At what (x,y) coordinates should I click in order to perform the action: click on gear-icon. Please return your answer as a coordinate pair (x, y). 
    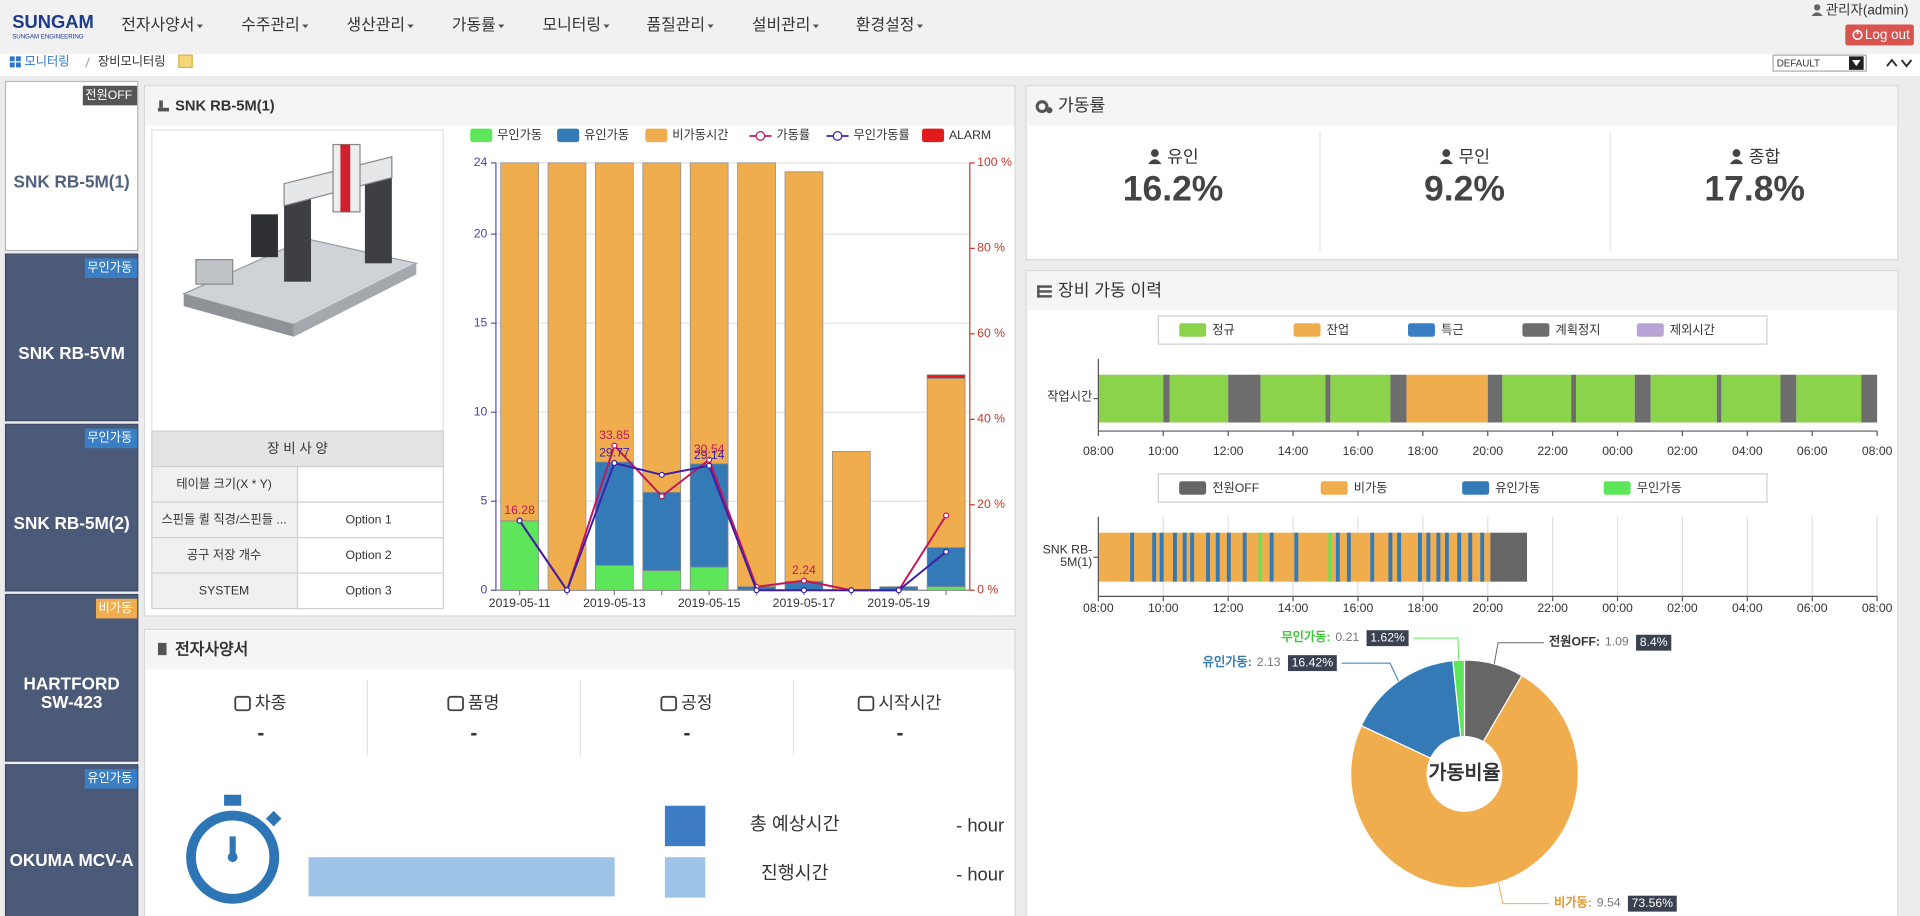
    Looking at the image, I should click on (1044, 107).